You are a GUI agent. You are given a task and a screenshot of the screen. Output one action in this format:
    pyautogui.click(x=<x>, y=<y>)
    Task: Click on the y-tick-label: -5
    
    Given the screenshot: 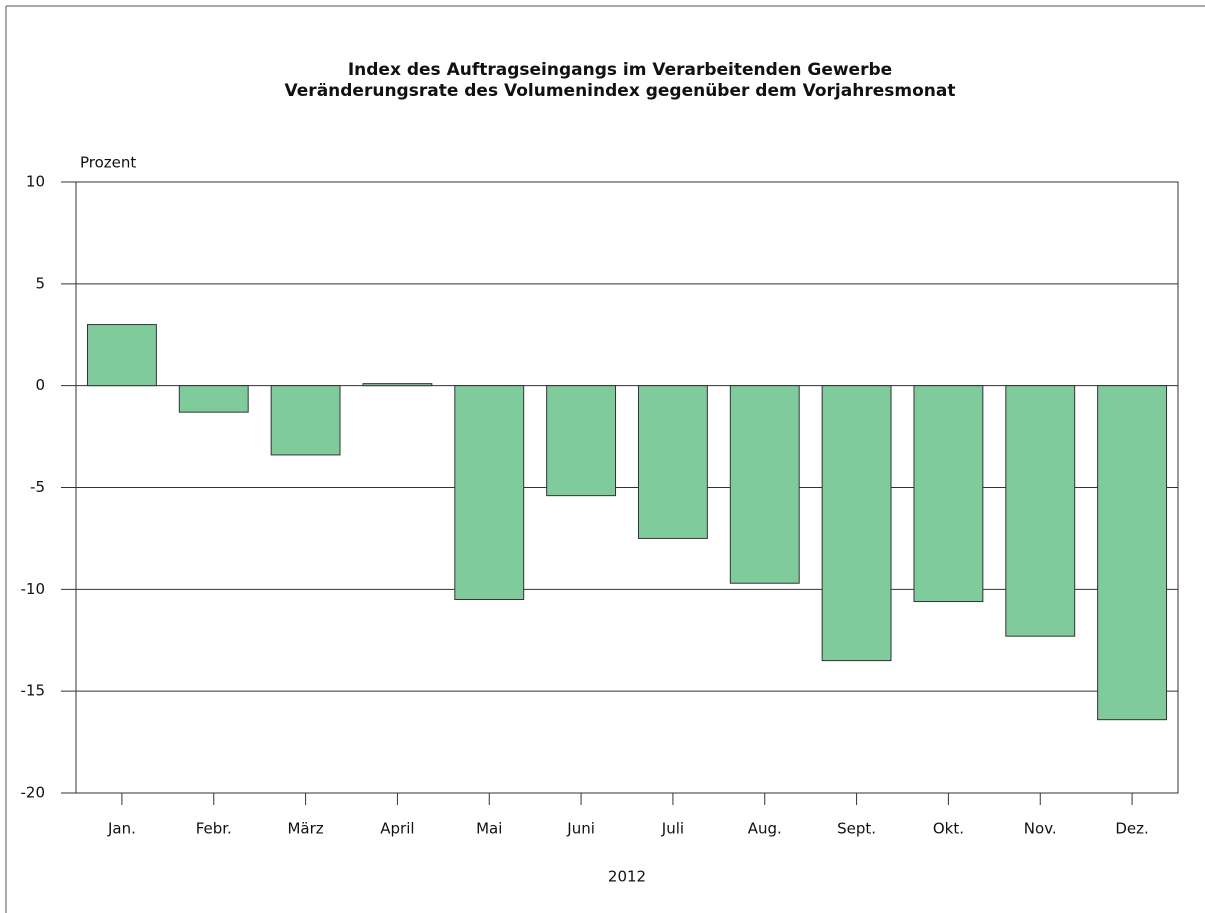 What is the action you would take?
    pyautogui.click(x=37, y=487)
    